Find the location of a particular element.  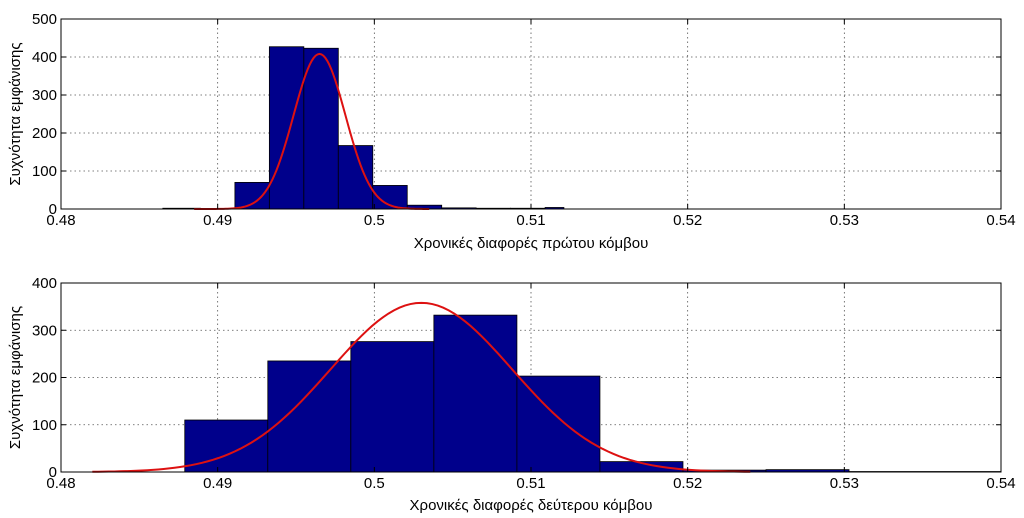

x-axis-label: Χρονικές διαφορές δεύτερου κόμβου is located at coordinates (531, 505).